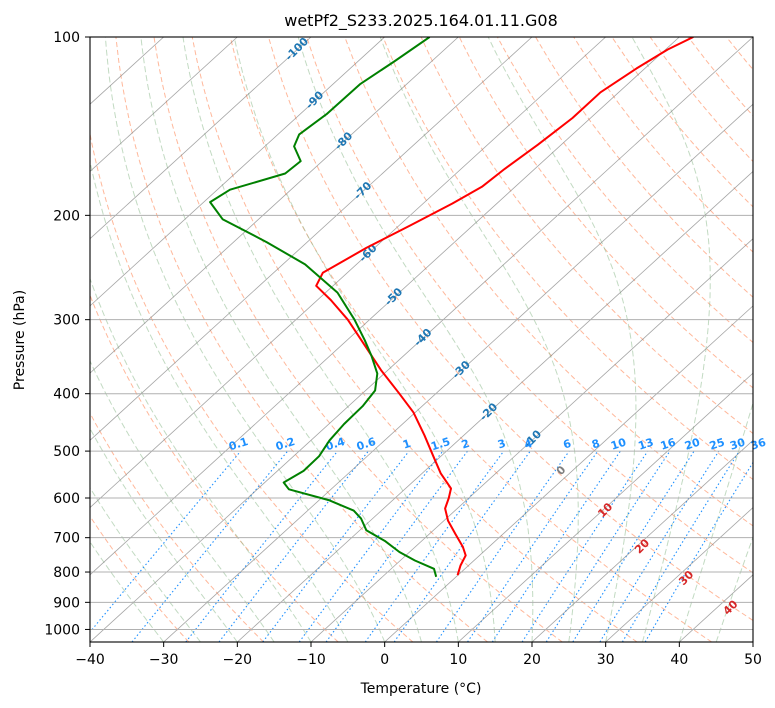 The height and width of the screenshot is (708, 775). What do you see at coordinates (646, 444) in the screenshot?
I see `mixing-ratio-label: 13` at bounding box center [646, 444].